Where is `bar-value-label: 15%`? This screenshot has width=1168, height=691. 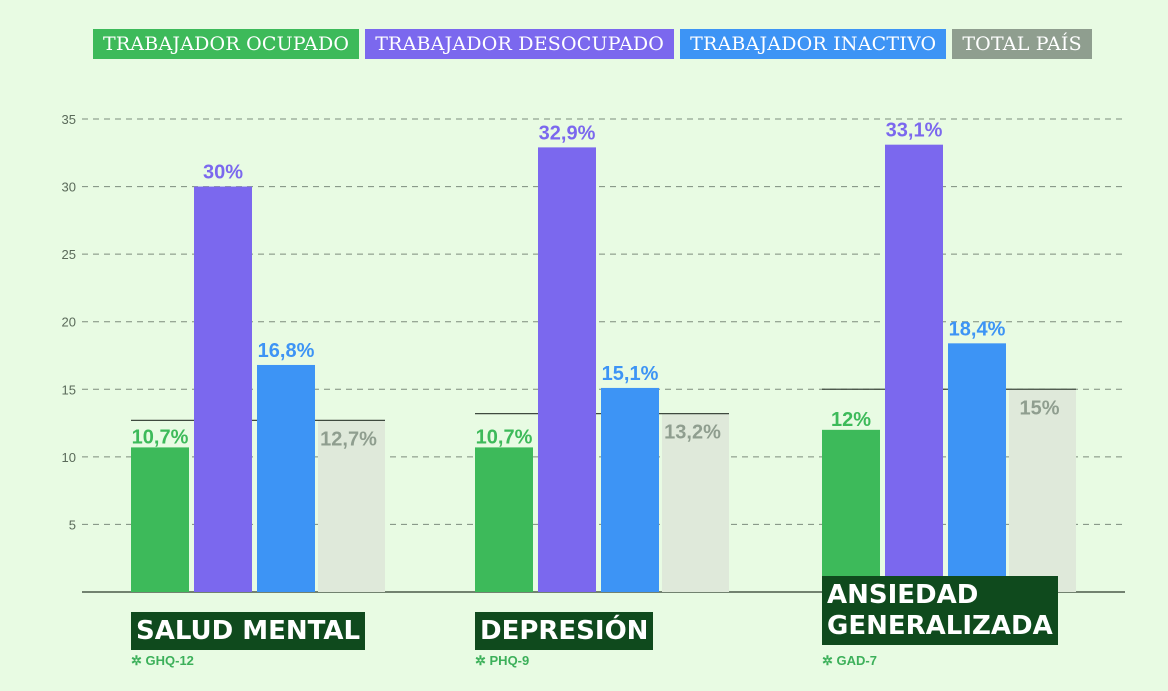
bar-value-label: 15% is located at coordinates (1039, 408).